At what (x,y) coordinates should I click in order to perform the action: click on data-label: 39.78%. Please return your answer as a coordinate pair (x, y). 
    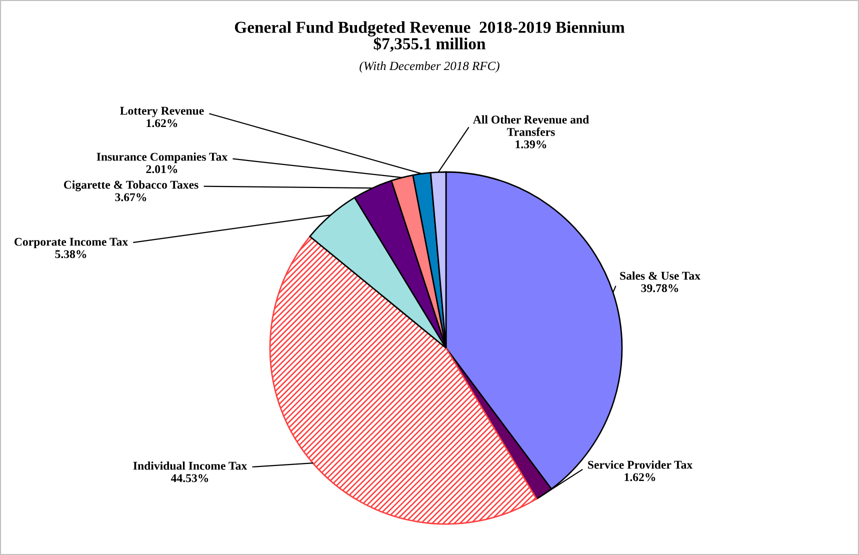
    Looking at the image, I should click on (659, 288).